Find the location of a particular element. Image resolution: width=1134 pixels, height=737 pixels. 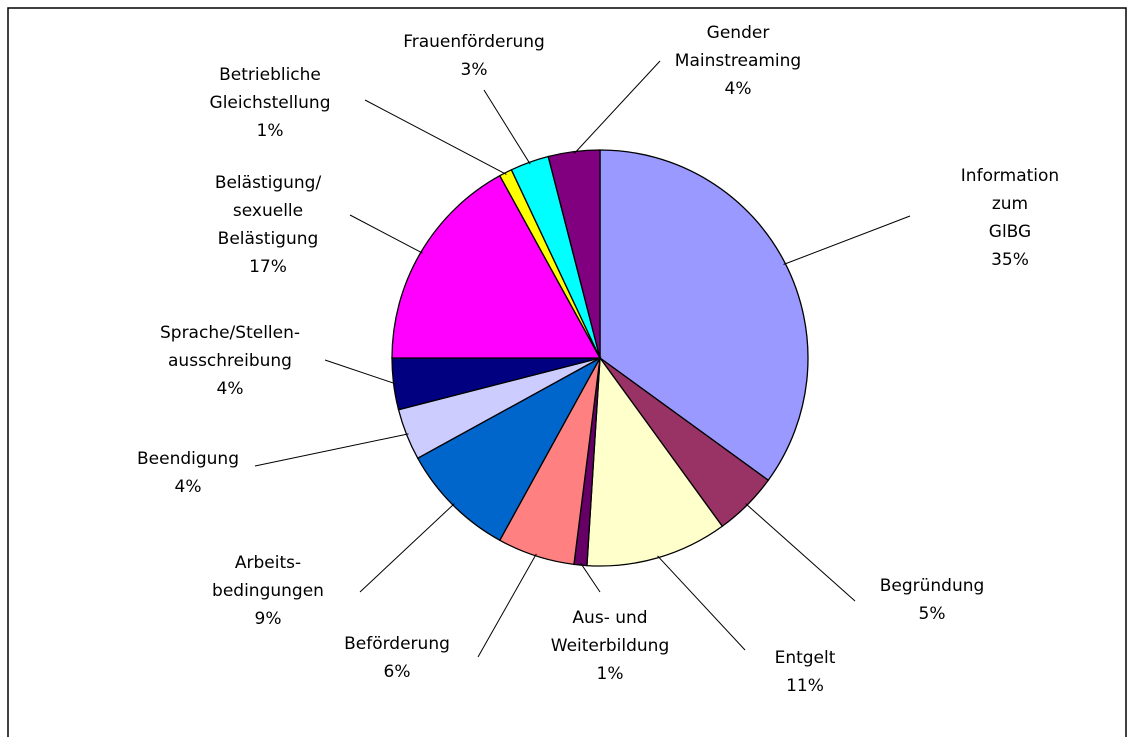

slice-label: Frauenförderung 3% is located at coordinates (474, 56).